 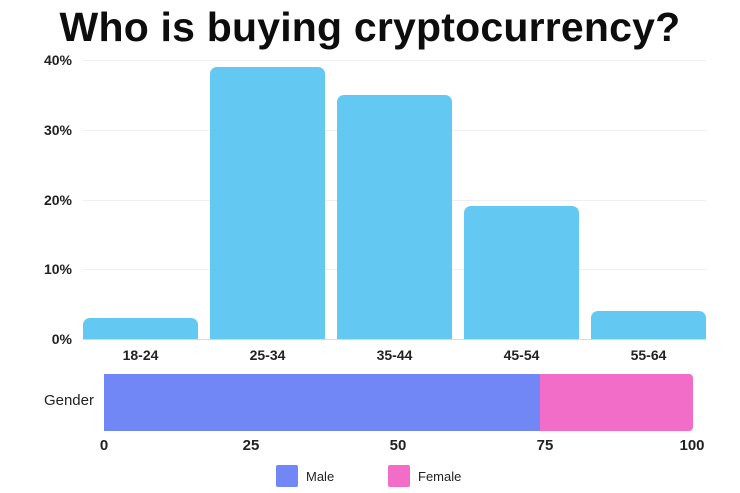 What do you see at coordinates (57, 200) in the screenshot?
I see `y-tick-label: 20%` at bounding box center [57, 200].